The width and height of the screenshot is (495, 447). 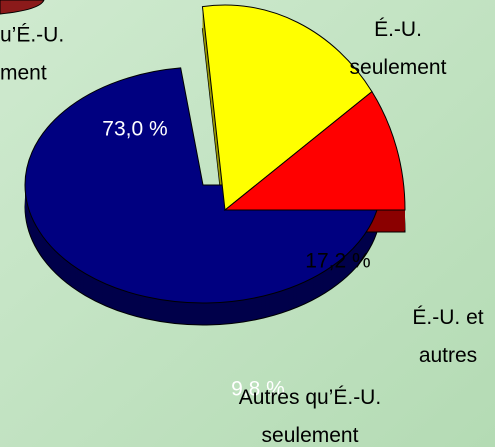 I want to click on data-label: 9,8 %, so click(x=258, y=389).